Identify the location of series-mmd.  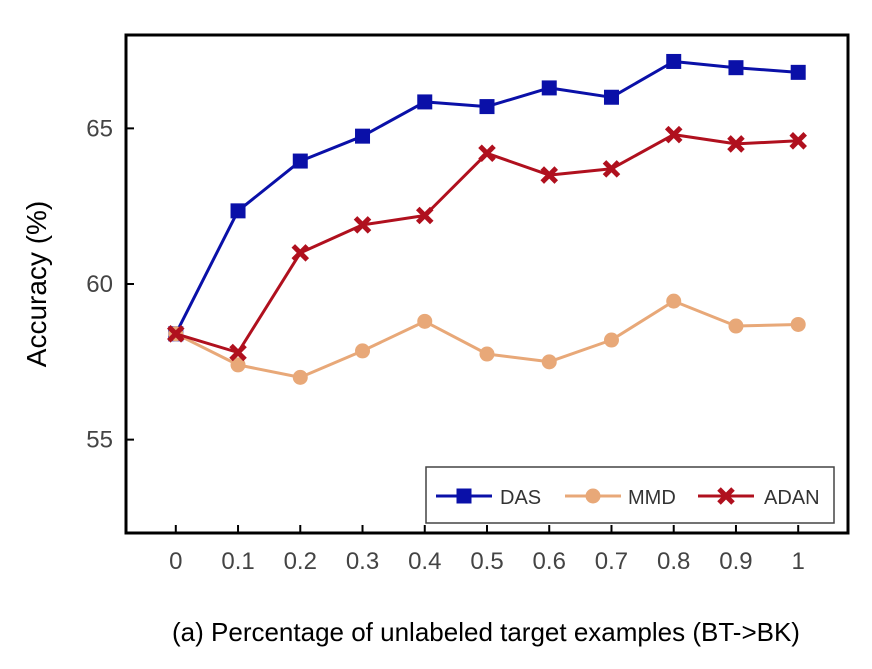
(487, 339).